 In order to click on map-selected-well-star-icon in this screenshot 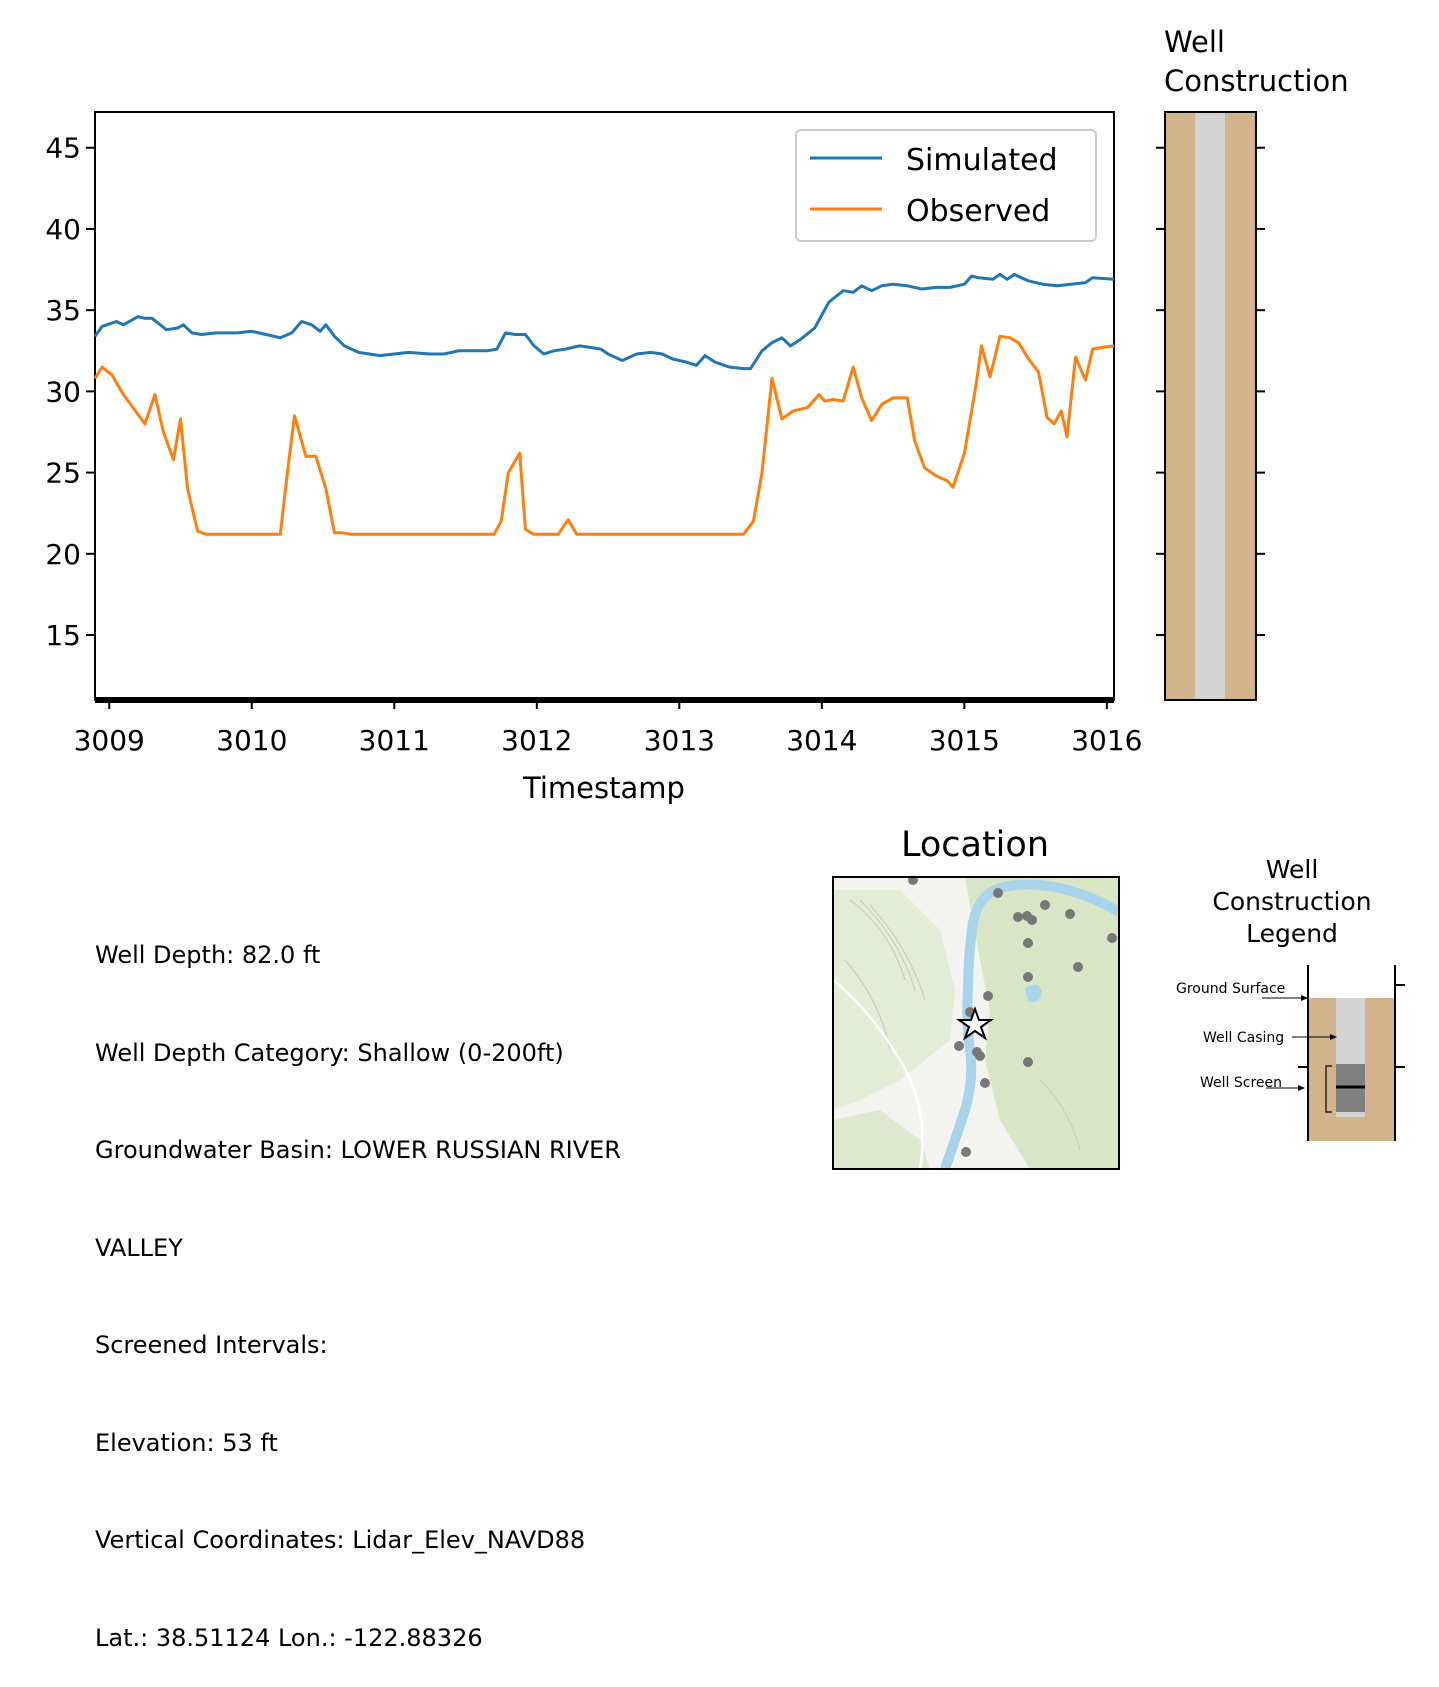, I will do `click(975, 1023)`.